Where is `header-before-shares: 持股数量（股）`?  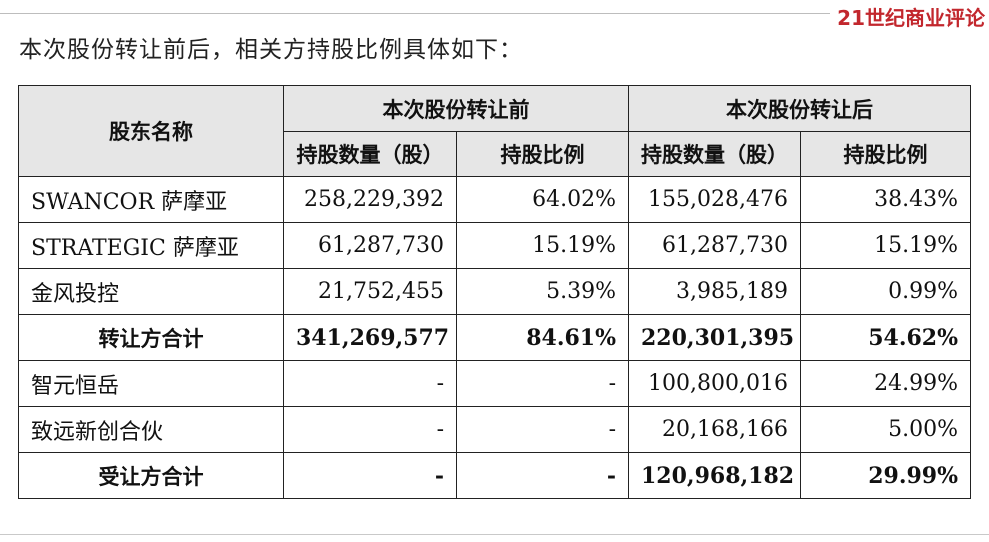 header-before-shares: 持股数量（股） is located at coordinates (370, 154).